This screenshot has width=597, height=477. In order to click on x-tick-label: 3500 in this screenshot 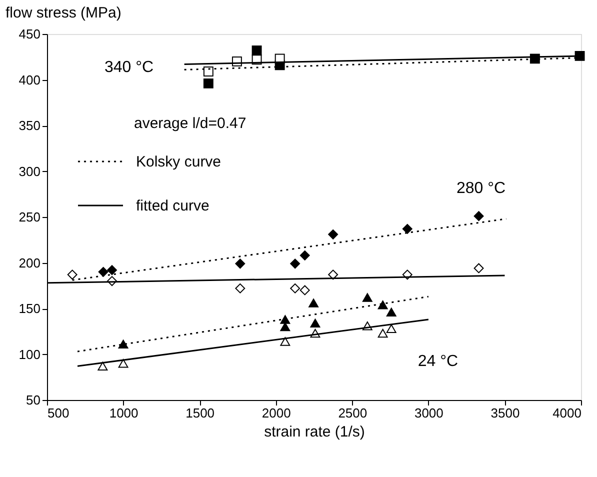, I will do `click(505, 413)`.